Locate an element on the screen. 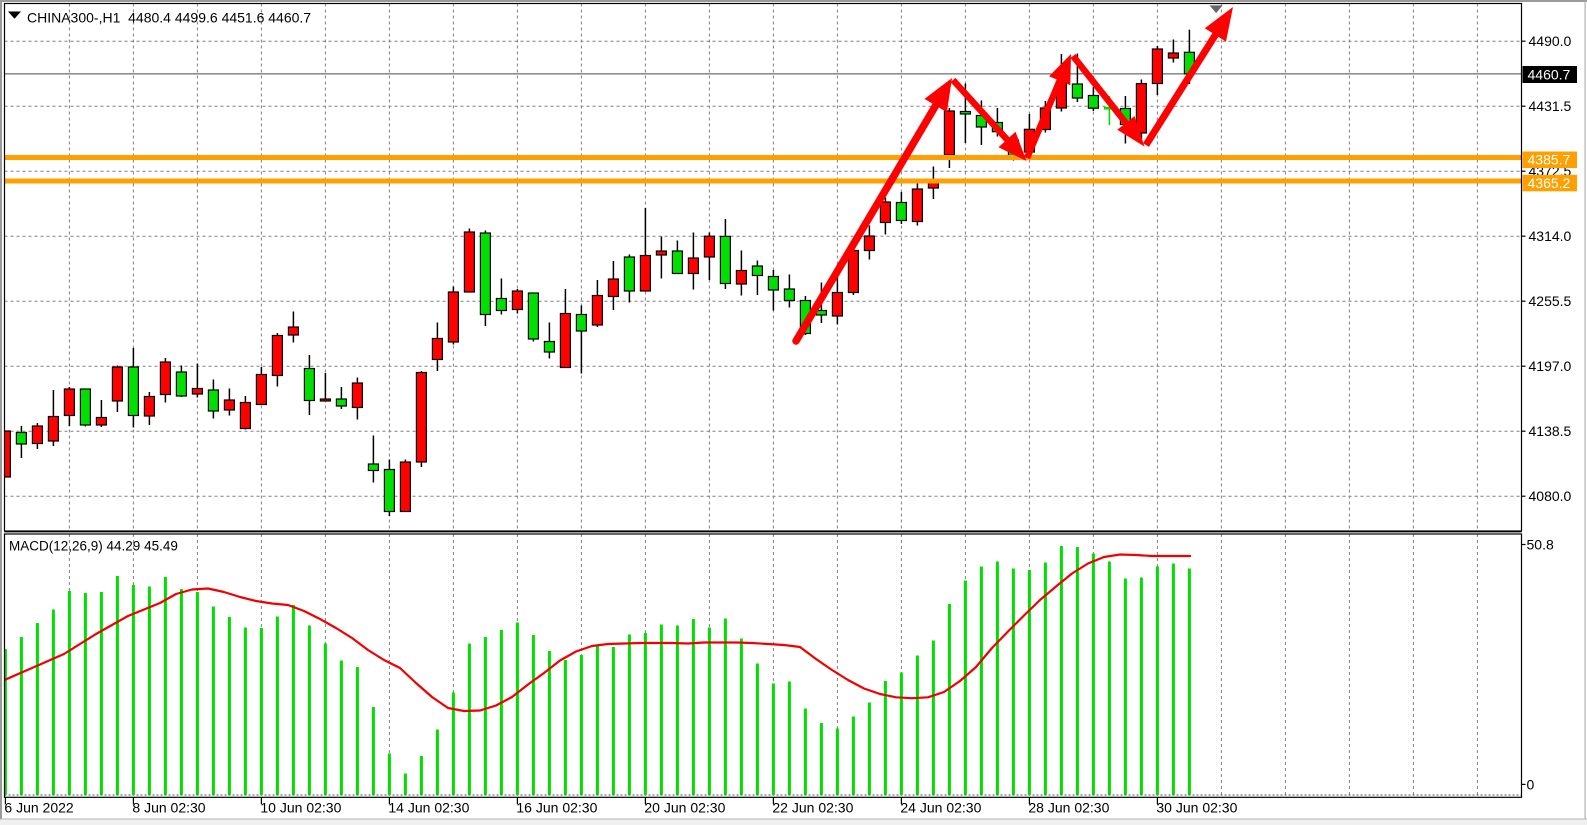  svg-text: 4138.5 is located at coordinates (1550, 431).